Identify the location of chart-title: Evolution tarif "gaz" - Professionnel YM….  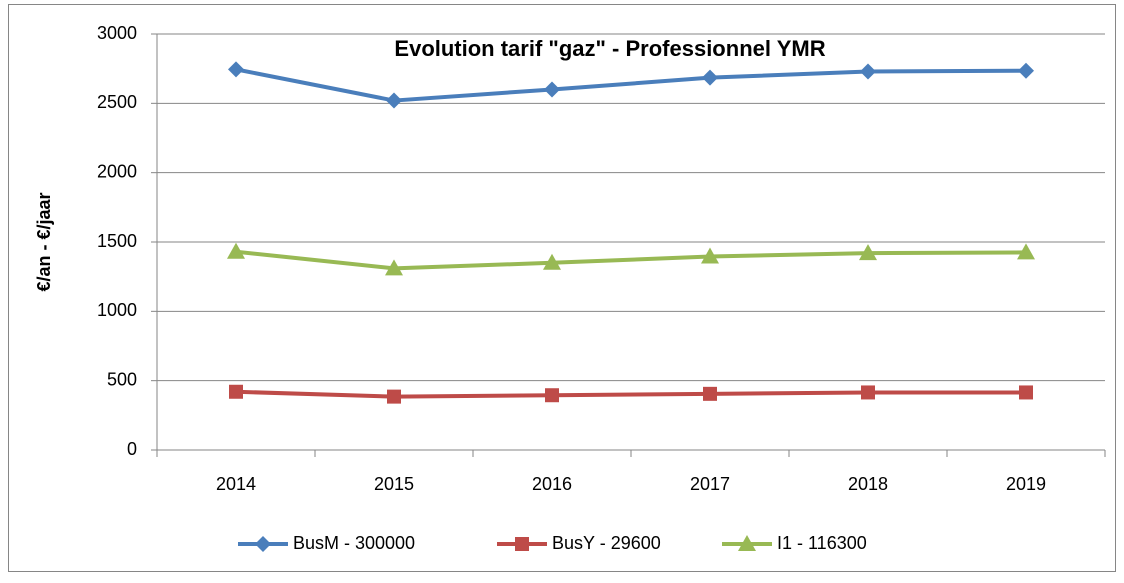
(609, 48).